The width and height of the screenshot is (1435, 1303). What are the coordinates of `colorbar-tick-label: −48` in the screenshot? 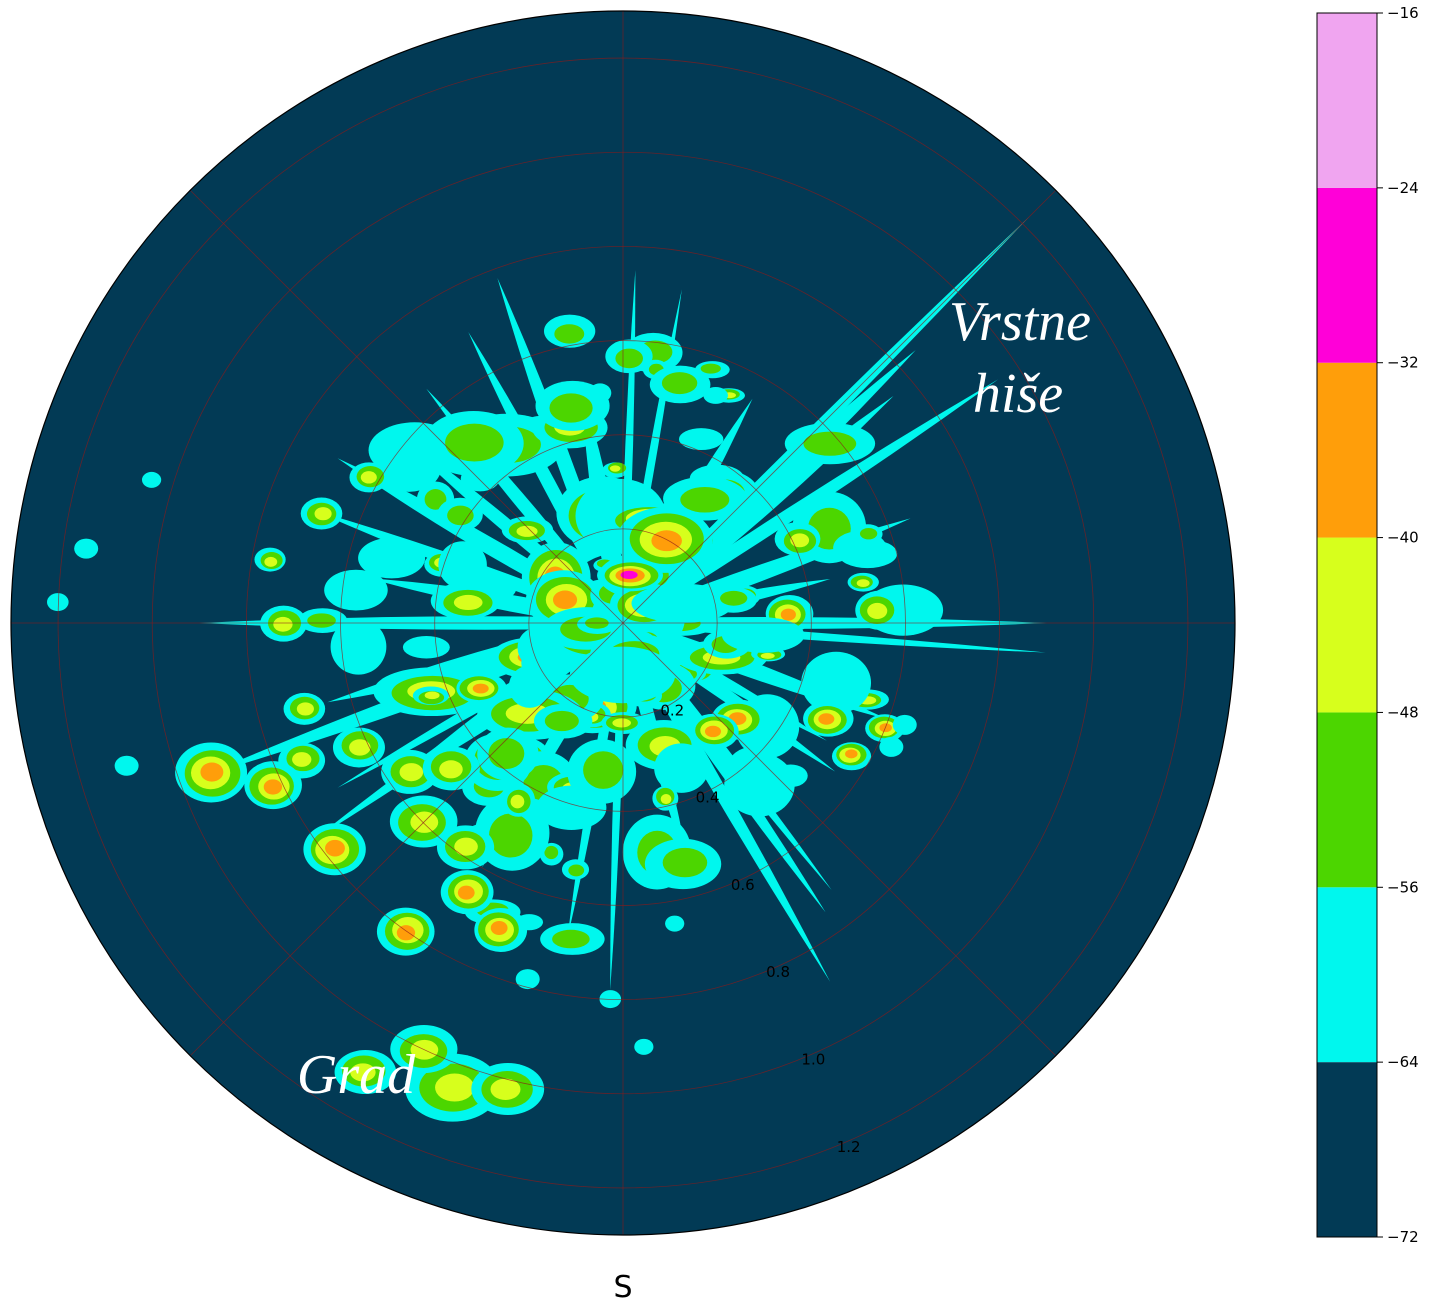 It's located at (1403, 712).